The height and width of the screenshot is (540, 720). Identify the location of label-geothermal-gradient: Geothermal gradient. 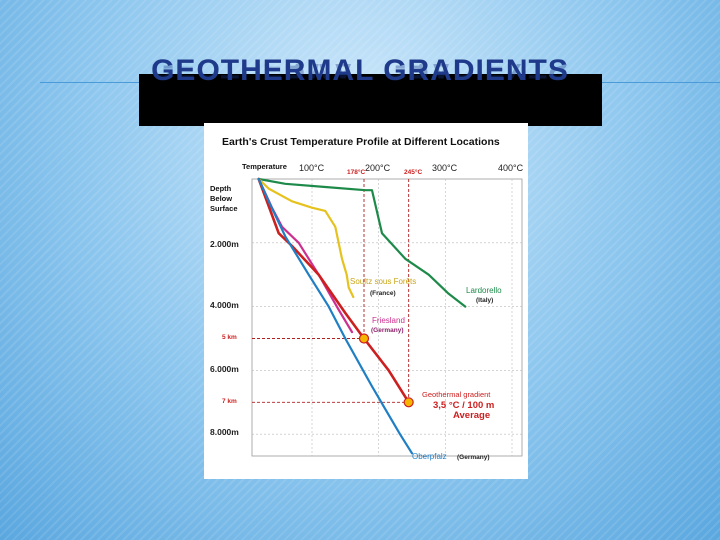
(456, 394).